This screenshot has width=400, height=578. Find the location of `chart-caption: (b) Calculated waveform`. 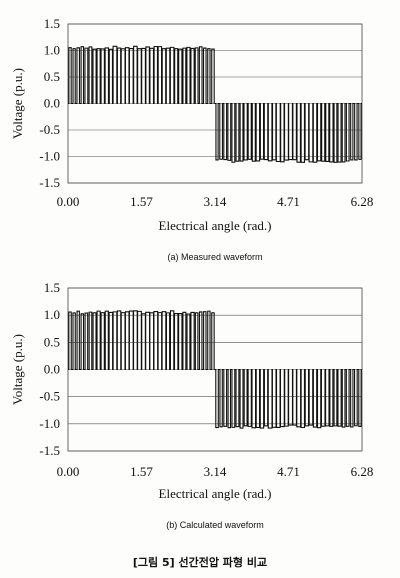

chart-caption: (b) Calculated waveform is located at coordinates (215, 525).